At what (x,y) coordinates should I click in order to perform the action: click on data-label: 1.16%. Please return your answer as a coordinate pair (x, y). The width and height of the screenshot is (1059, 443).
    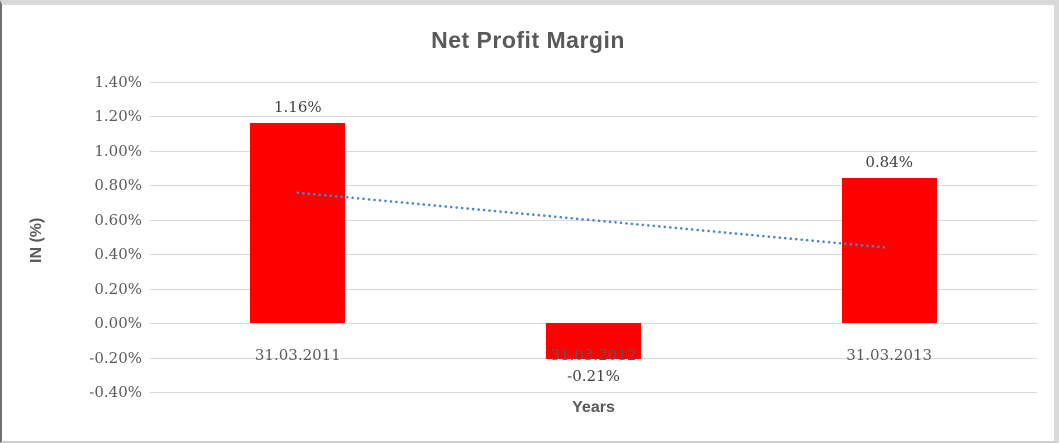
    Looking at the image, I should click on (298, 107).